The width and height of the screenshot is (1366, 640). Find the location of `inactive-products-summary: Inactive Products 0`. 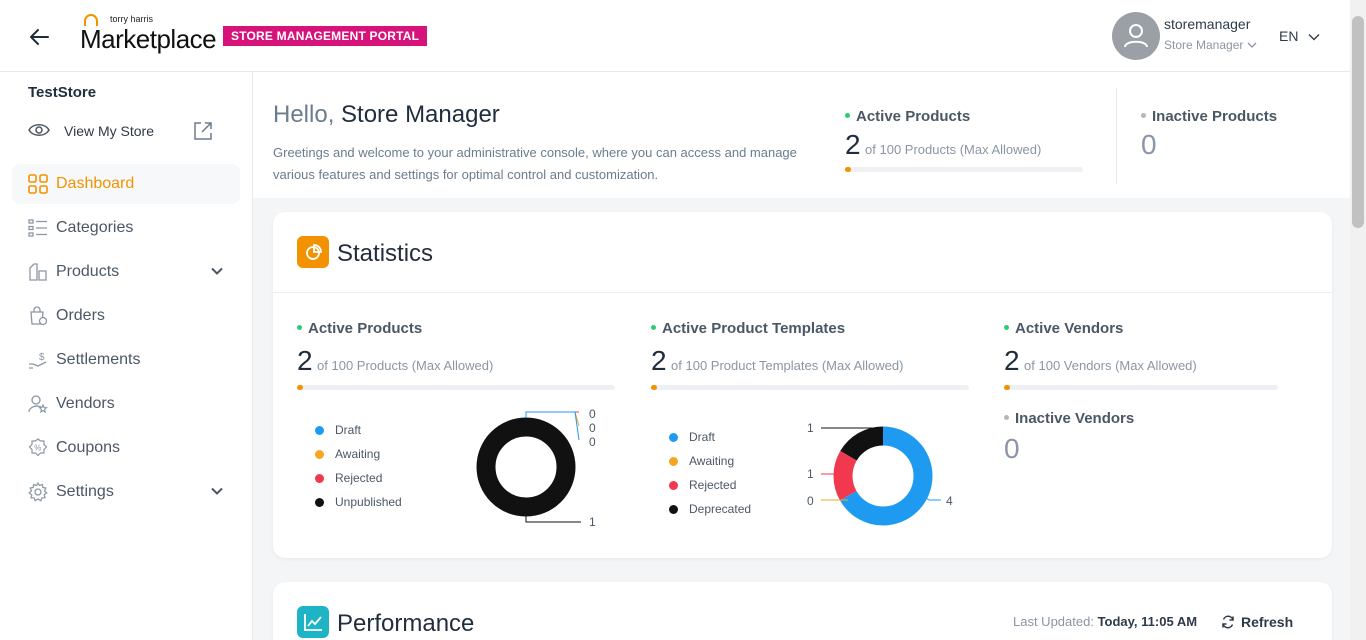

inactive-products-summary: Inactive Products 0 is located at coordinates (1209, 134).